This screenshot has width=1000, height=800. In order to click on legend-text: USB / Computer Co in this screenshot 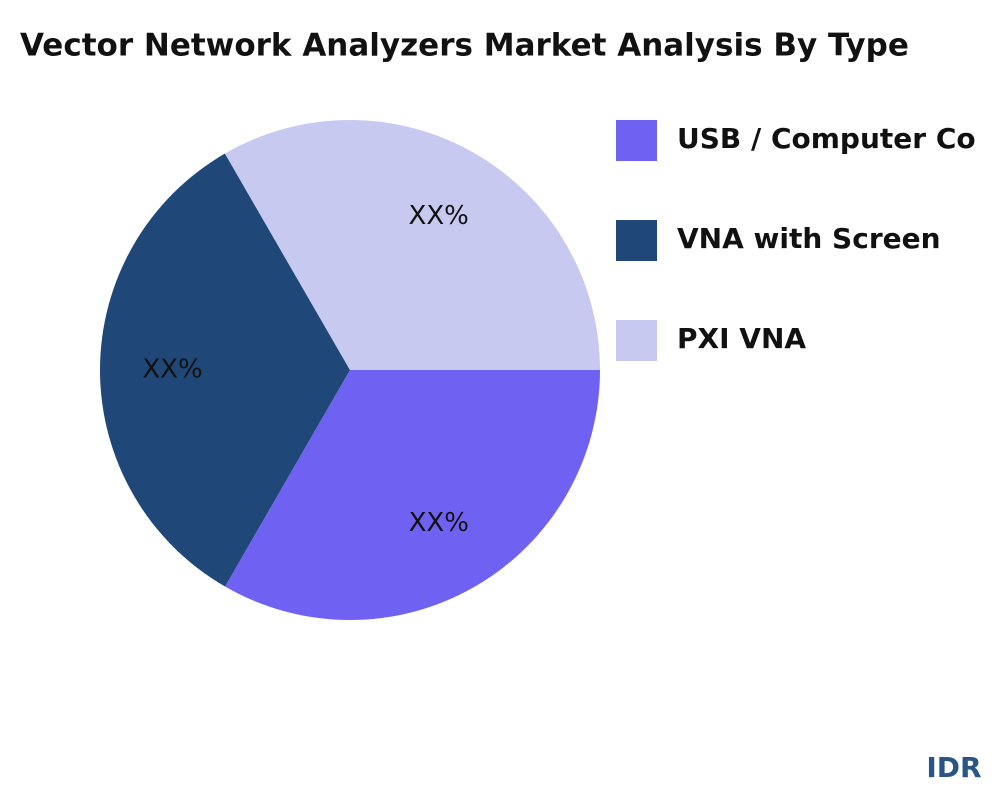, I will do `click(826, 138)`.